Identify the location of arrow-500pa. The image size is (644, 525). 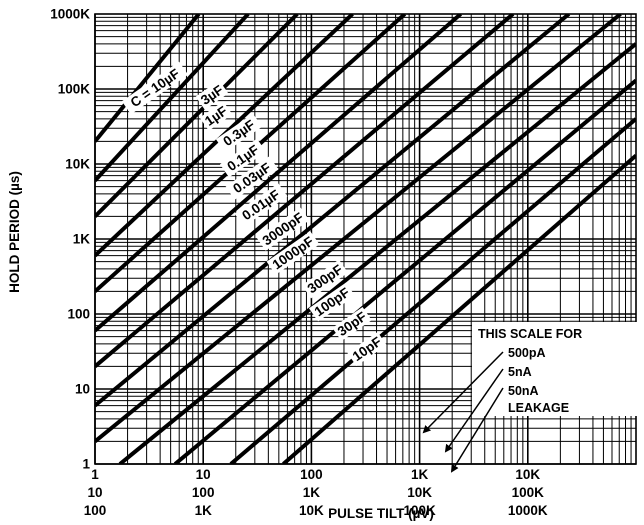
(463, 392).